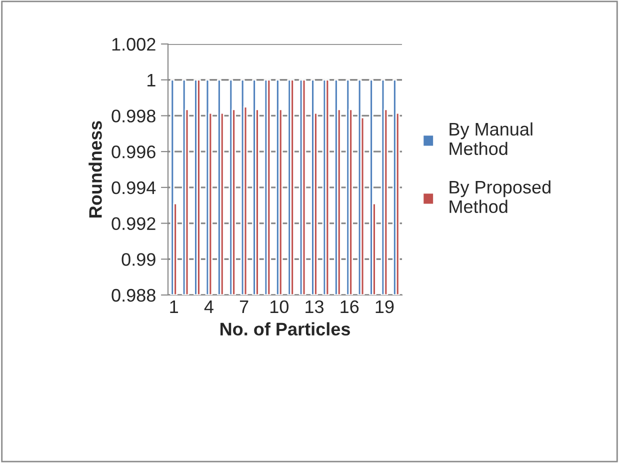 This screenshot has width=619, height=463. What do you see at coordinates (500, 197) in the screenshot?
I see `legend-label: By Proposed Method` at bounding box center [500, 197].